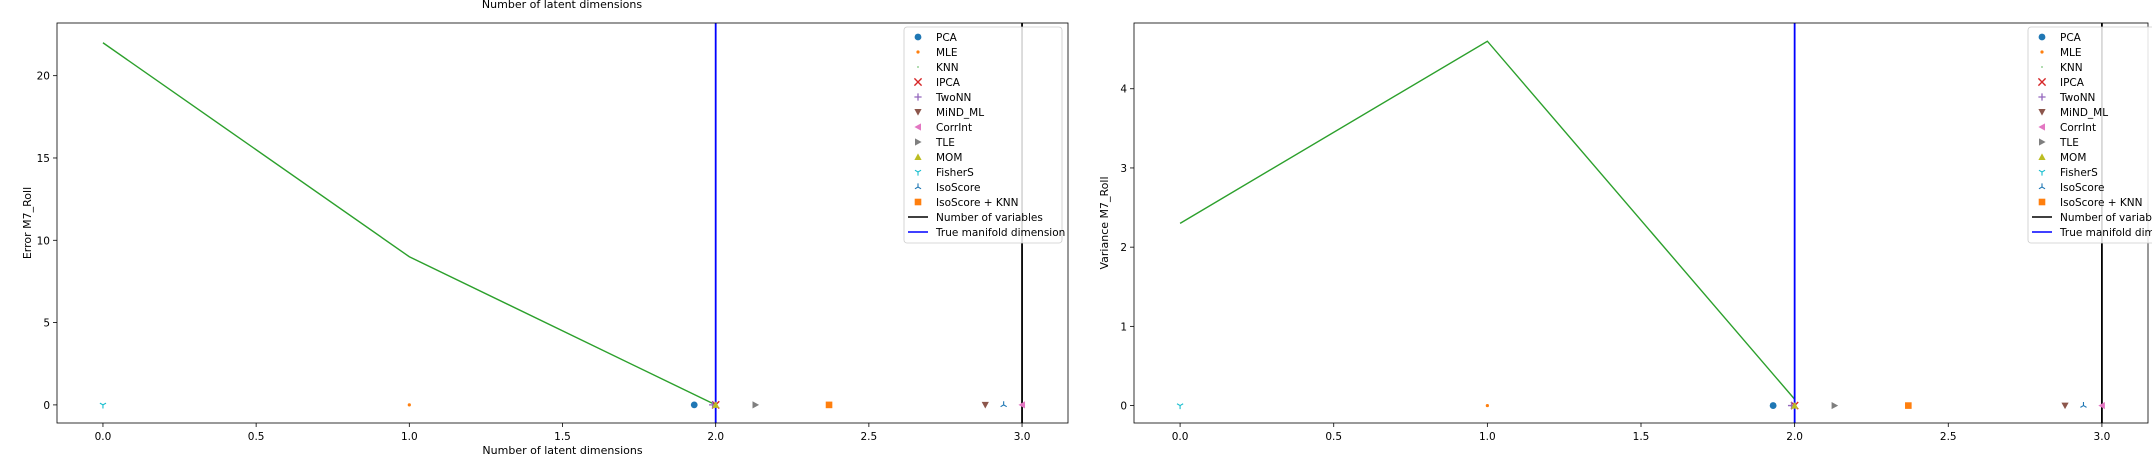 The width and height of the screenshot is (2152, 466). Describe the element at coordinates (46, 406) in the screenshot. I see `y-tick-label: 0` at that location.